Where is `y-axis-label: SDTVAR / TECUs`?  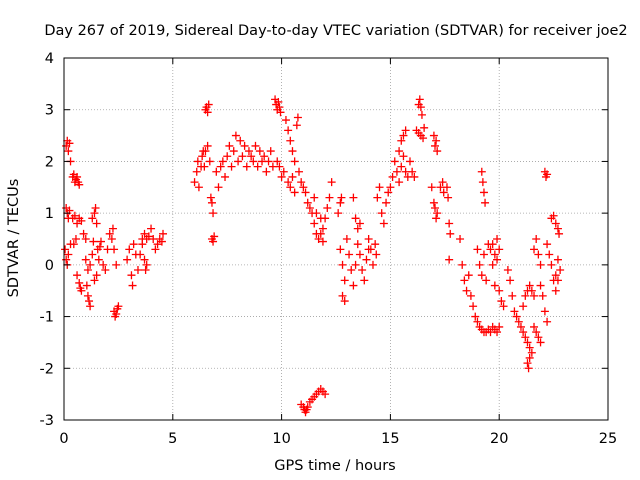 y-axis-label: SDTVAR / TECUs is located at coordinates (14, 238).